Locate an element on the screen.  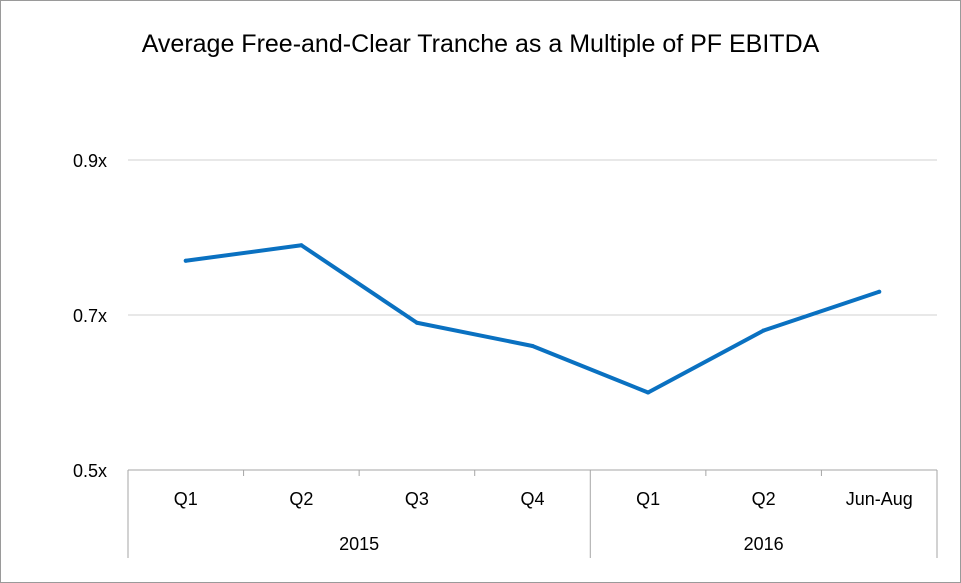
x-group-label: 2015 is located at coordinates (359, 544).